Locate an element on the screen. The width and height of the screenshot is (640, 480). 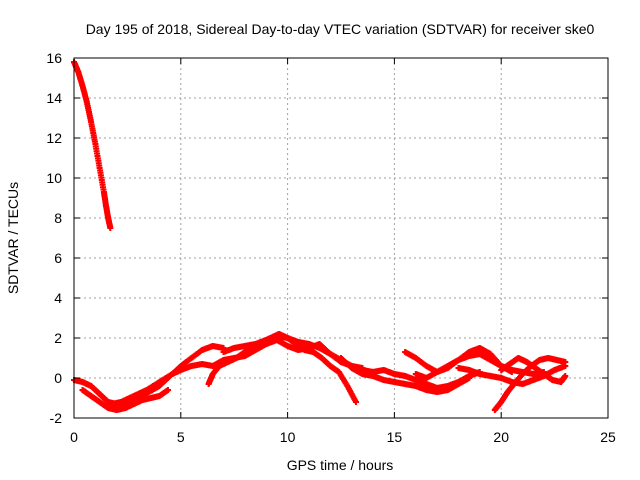
y-tick-label: 8 is located at coordinates (58, 218).